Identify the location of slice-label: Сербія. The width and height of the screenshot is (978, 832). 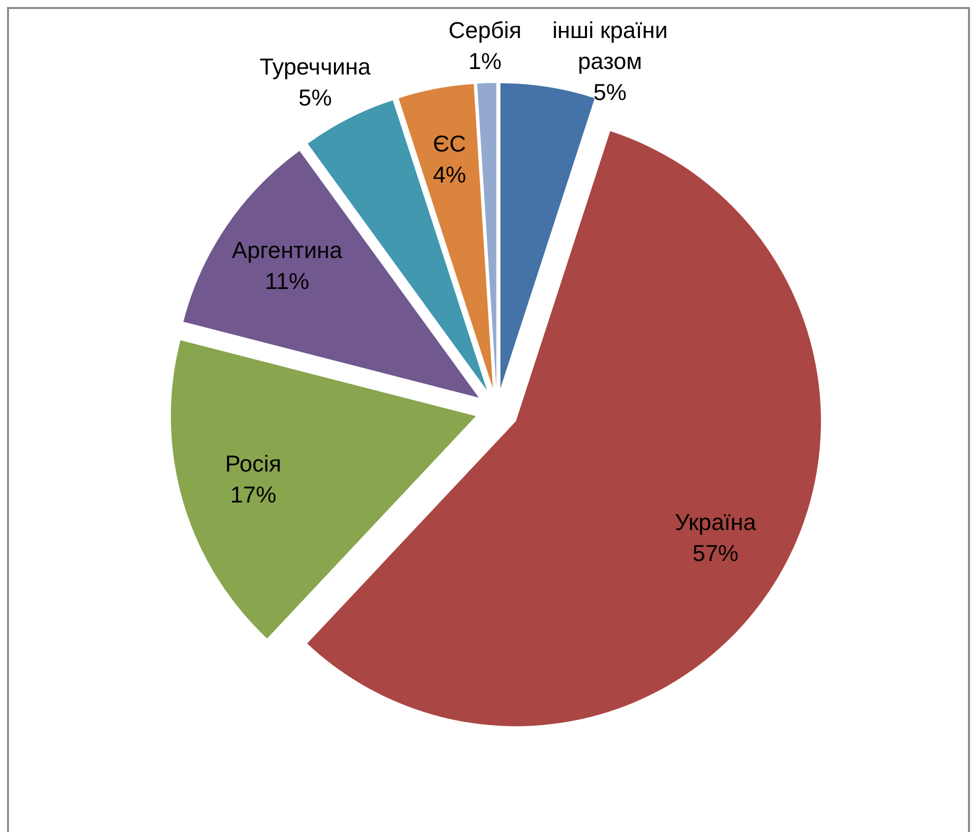
(485, 29).